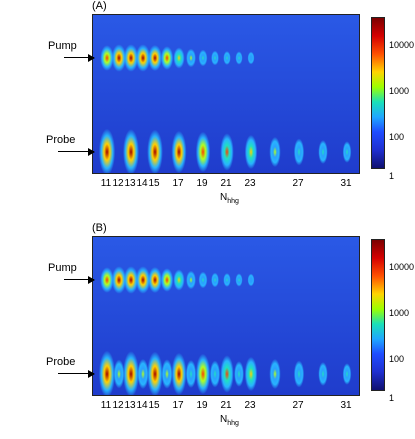  I want to click on x-tick-label: 17, so click(178, 405).